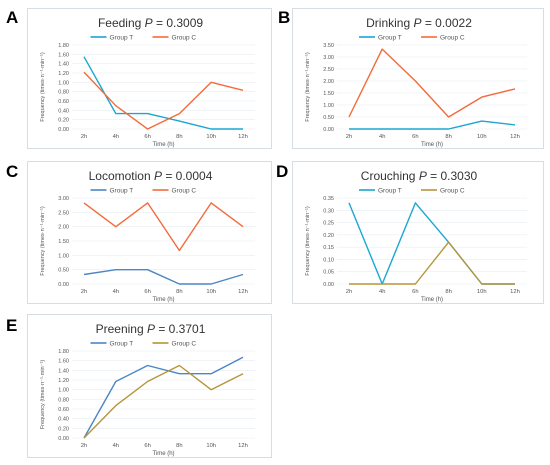  What do you see at coordinates (328, 211) in the screenshot?
I see `y-tick-label: 0.30` at bounding box center [328, 211].